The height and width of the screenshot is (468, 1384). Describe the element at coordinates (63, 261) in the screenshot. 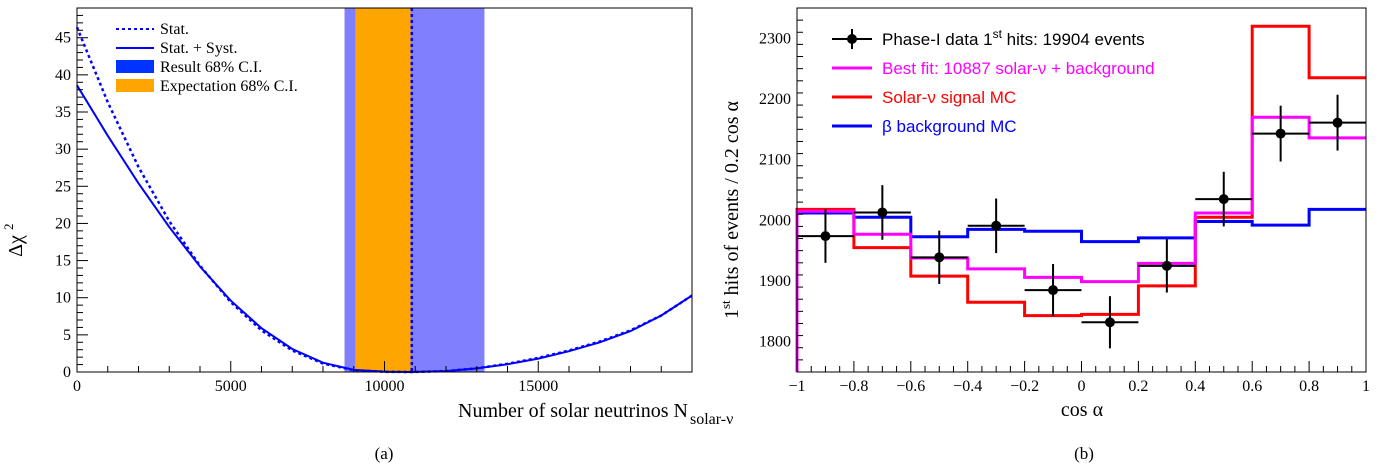

I see `y-tick-label: 15` at that location.